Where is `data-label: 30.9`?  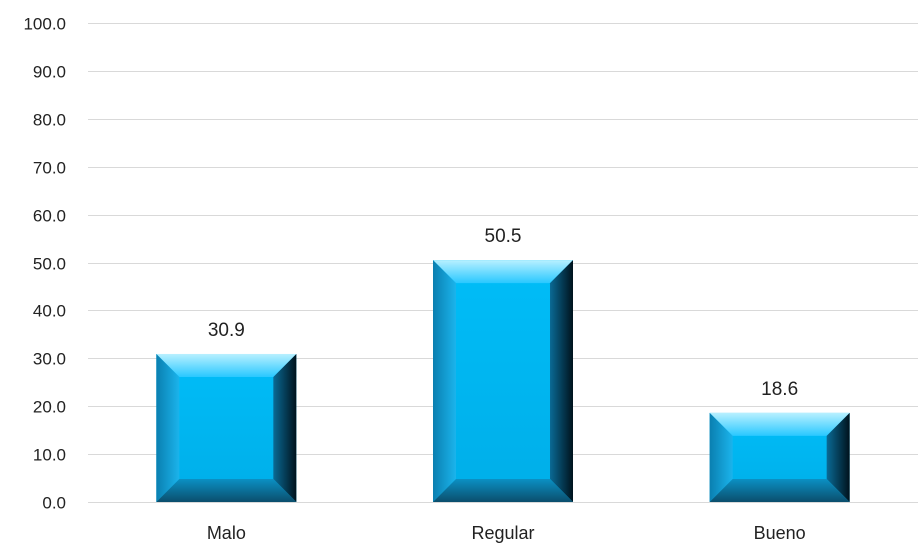
data-label: 30.9 is located at coordinates (226, 330).